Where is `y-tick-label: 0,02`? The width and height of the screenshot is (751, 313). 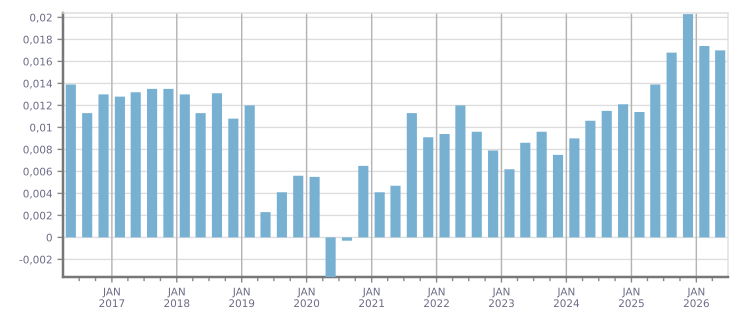 y-tick-label: 0,02 is located at coordinates (41, 18).